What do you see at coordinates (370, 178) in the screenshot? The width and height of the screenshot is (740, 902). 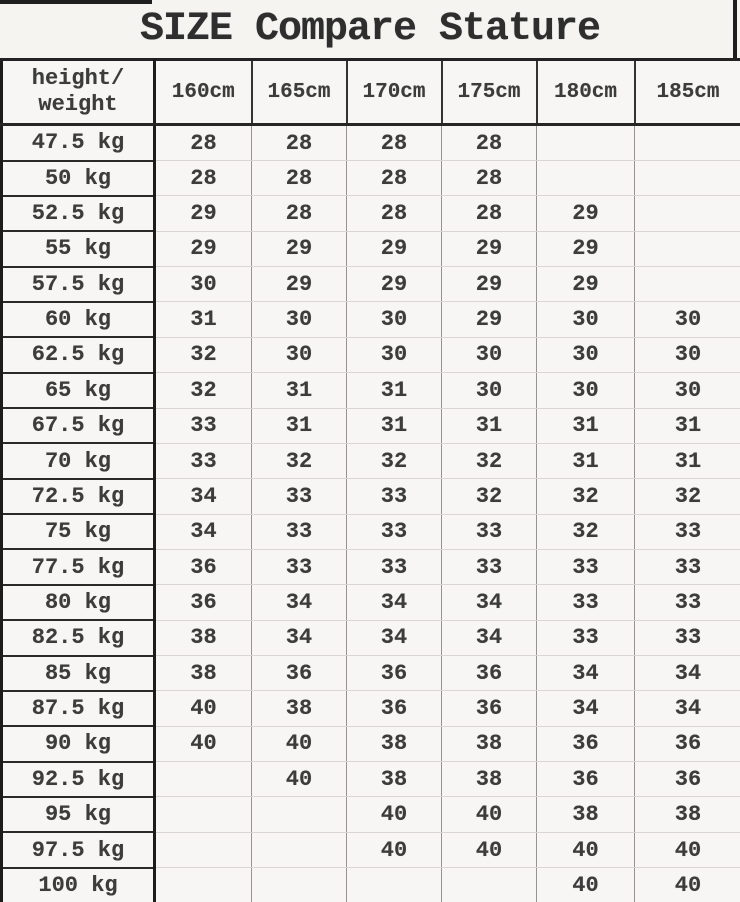 I see `table-row: 50 kg 28 28 28 28` at bounding box center [370, 178].